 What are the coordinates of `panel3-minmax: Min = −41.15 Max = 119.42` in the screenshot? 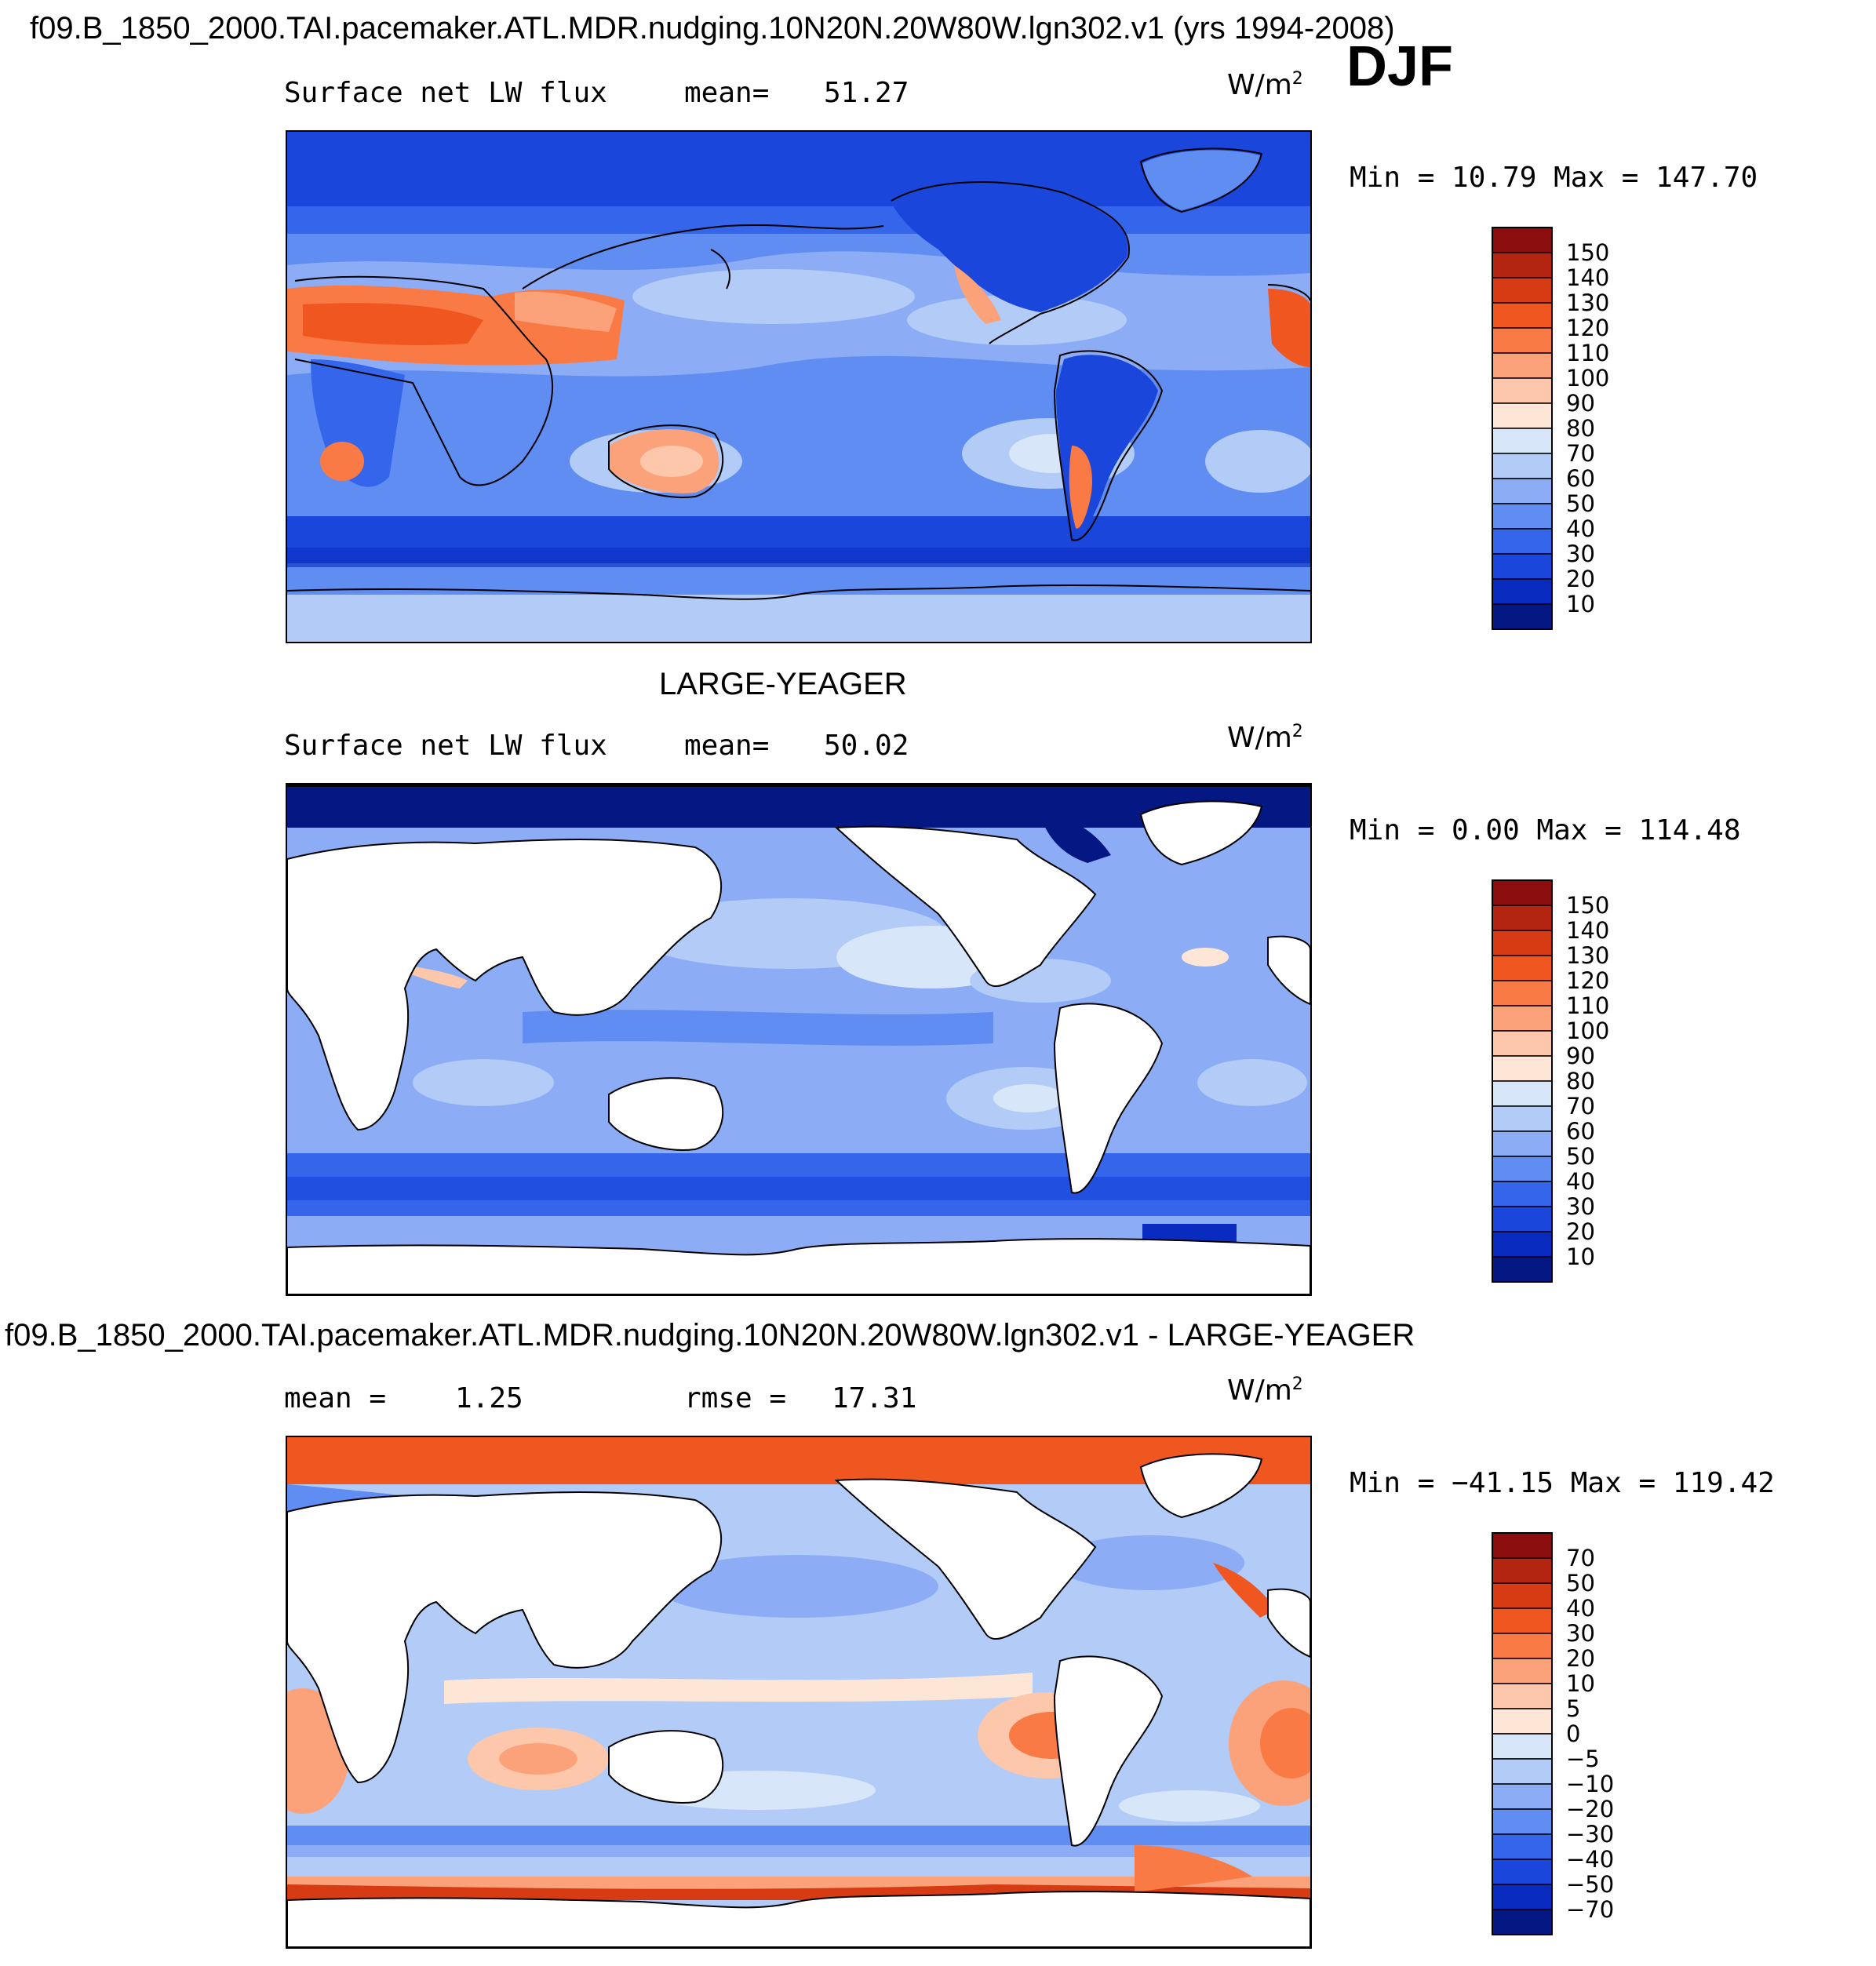 It's located at (1562, 1483).